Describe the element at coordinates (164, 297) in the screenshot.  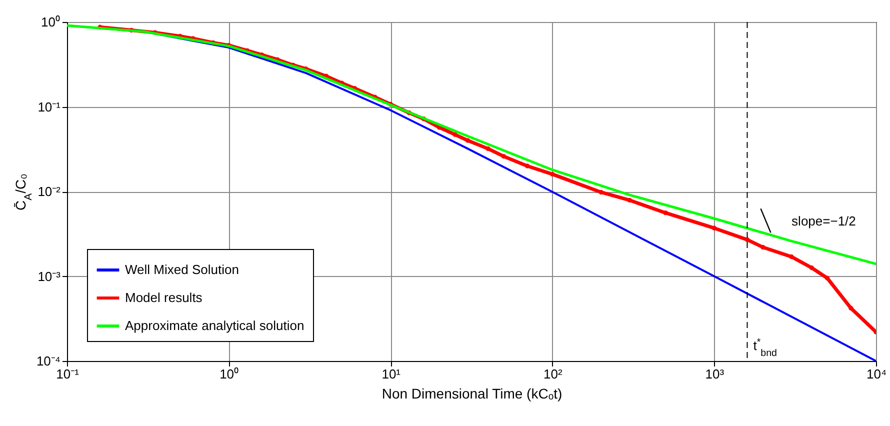
I see `legend-label: Model results` at that location.